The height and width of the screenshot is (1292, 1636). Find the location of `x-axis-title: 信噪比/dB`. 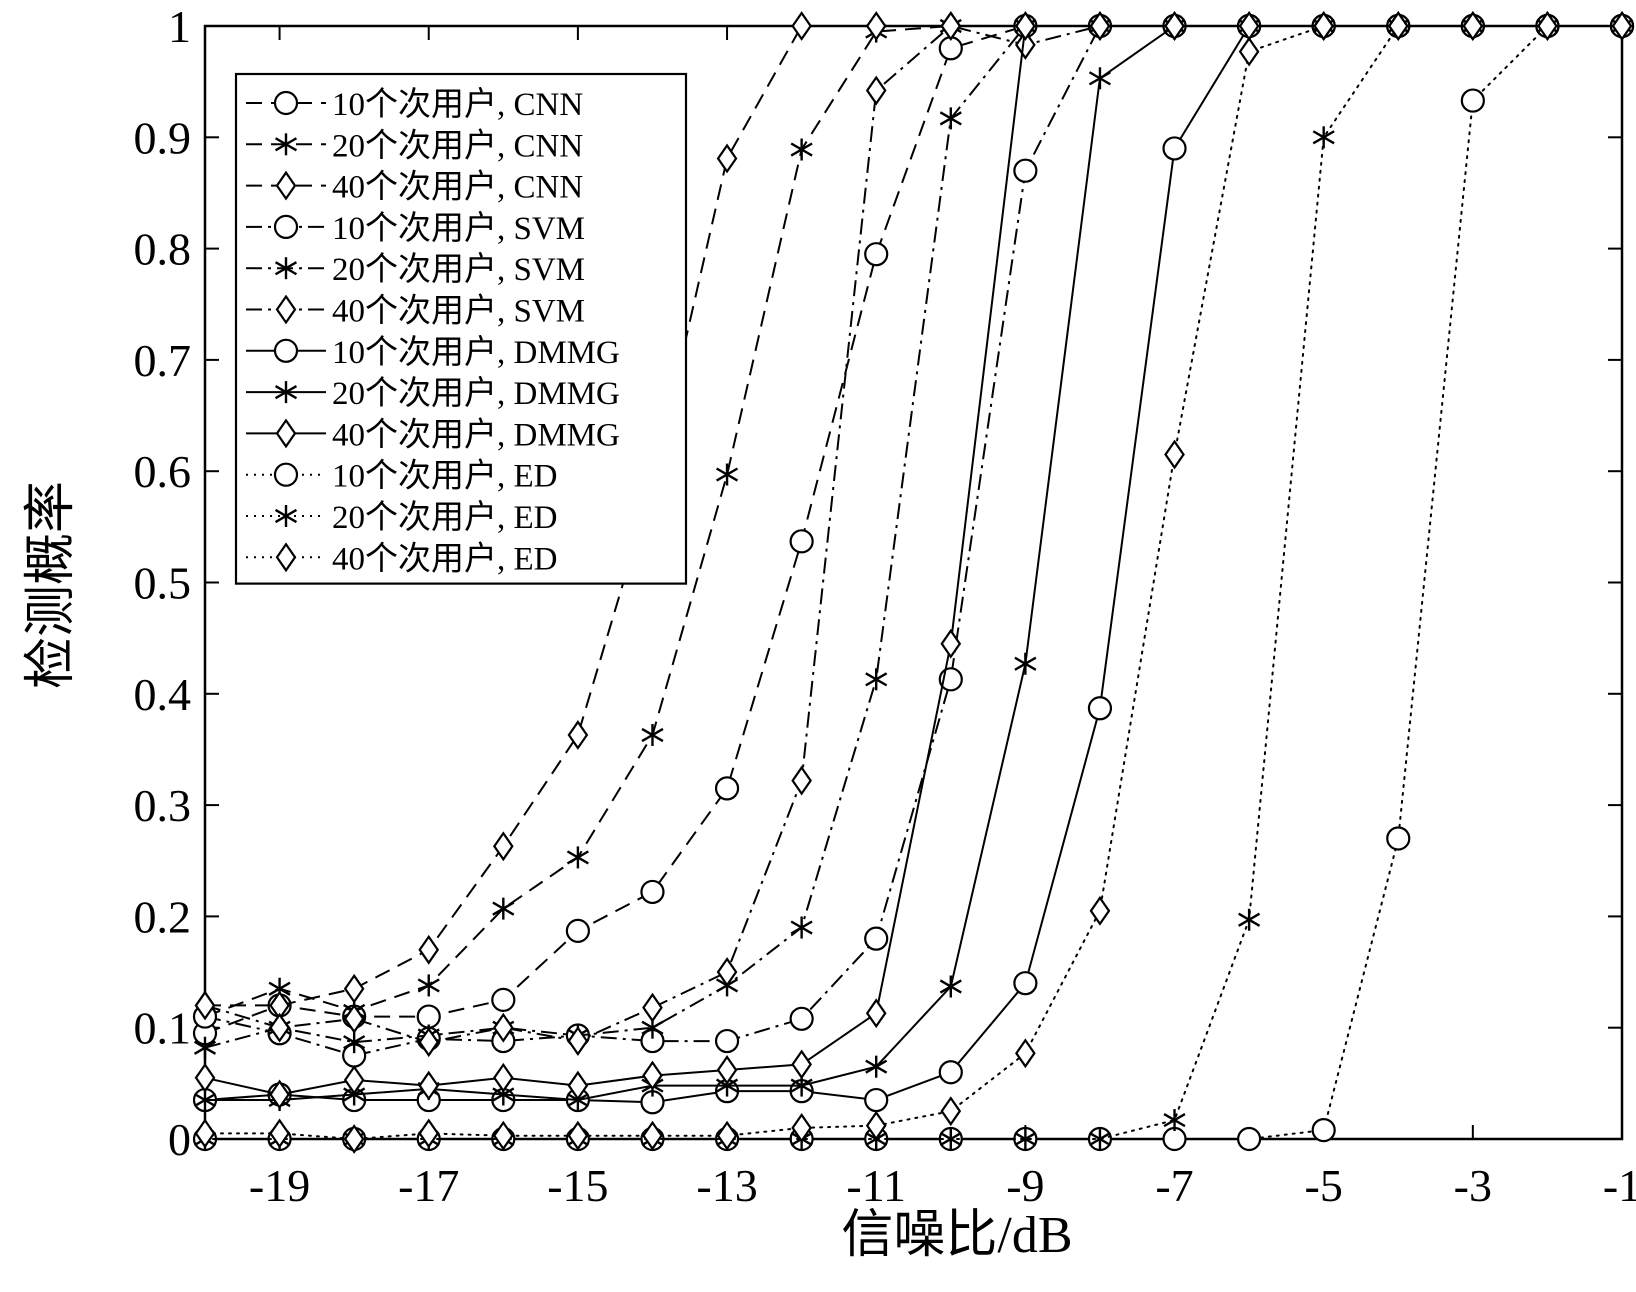

x-axis-title: 信噪比/dB is located at coordinates (956, 1235).